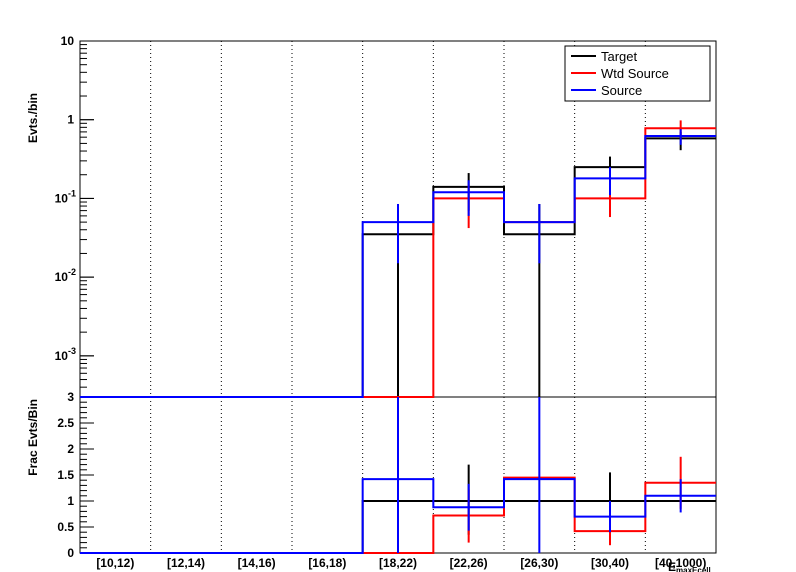  I want to click on top-y-axis-title: Evts./bin, so click(33, 118).